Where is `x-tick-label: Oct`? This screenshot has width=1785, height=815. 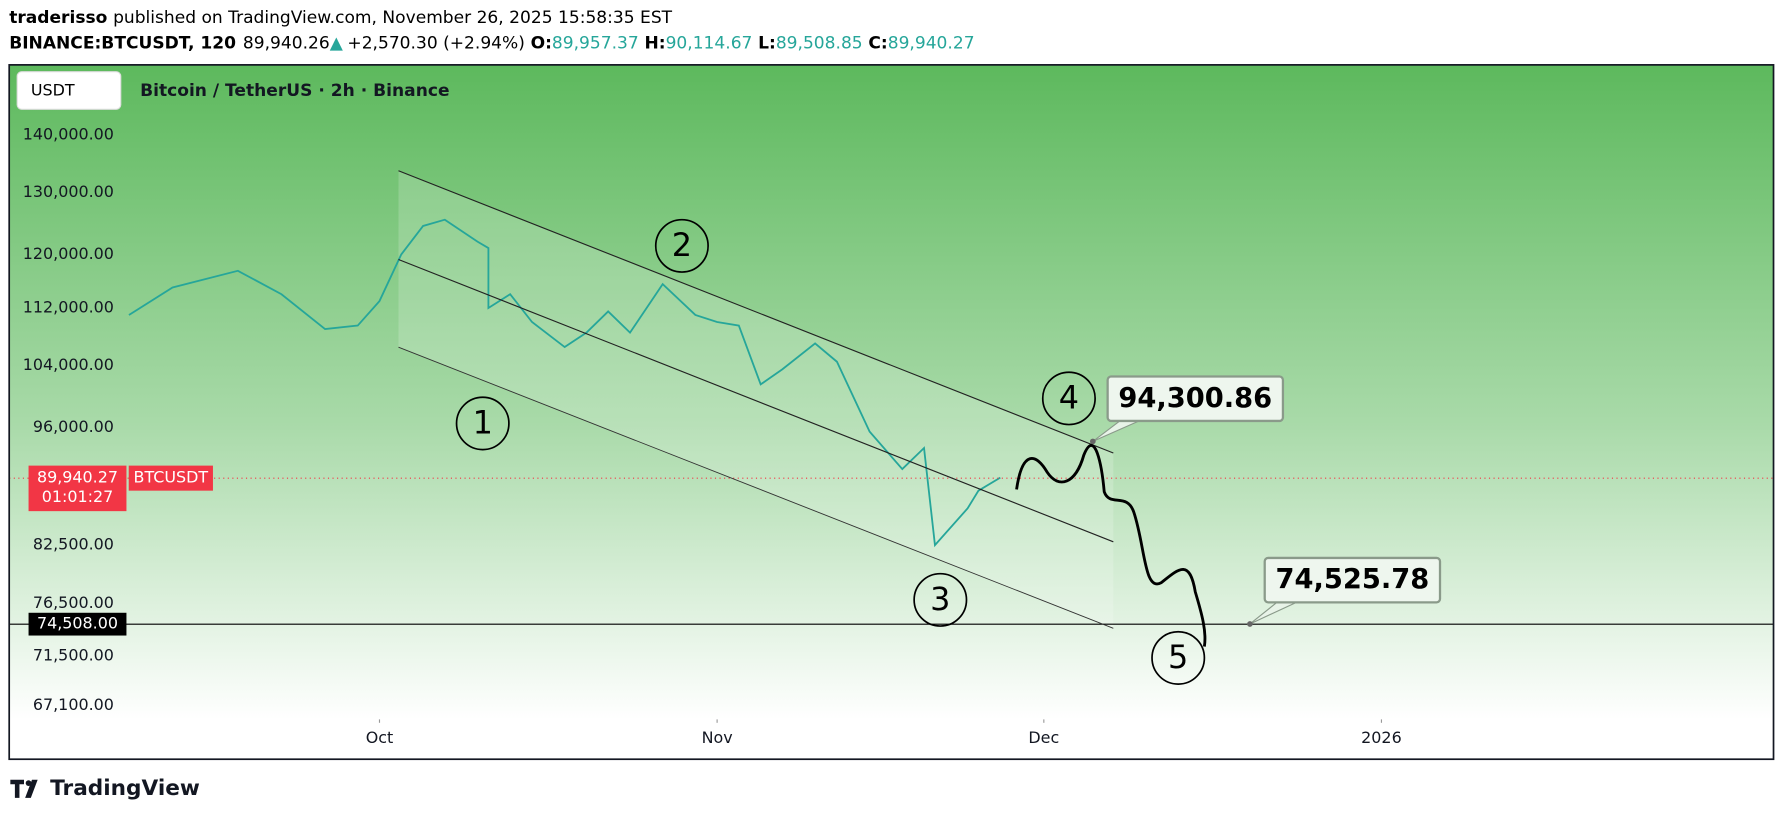 x-tick-label: Oct is located at coordinates (380, 737).